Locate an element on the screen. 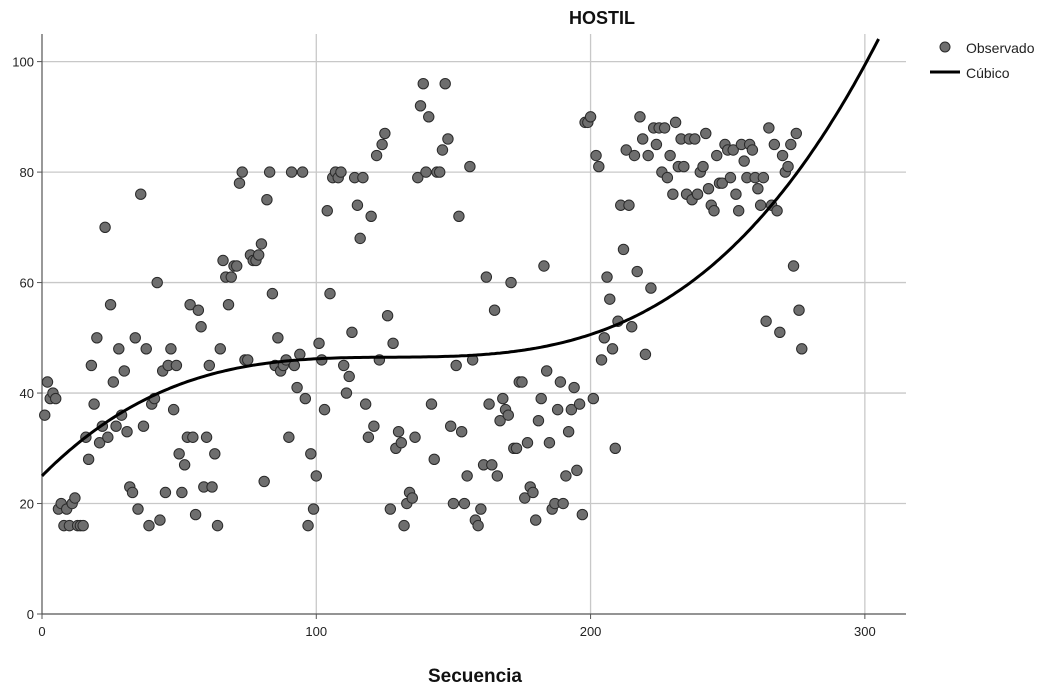  chart-title: HOSTIL is located at coordinates (602, 18).